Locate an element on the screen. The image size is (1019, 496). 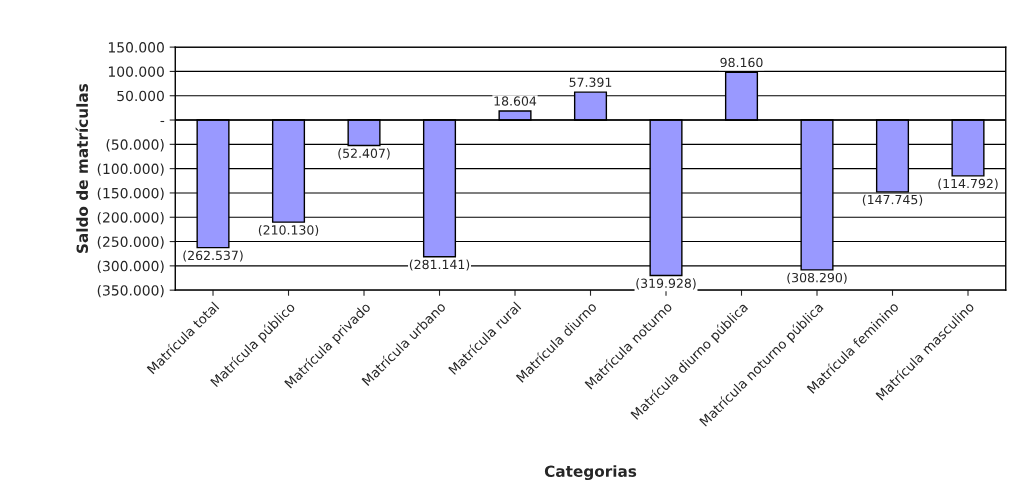
data-label: 98.160 is located at coordinates (741, 62).